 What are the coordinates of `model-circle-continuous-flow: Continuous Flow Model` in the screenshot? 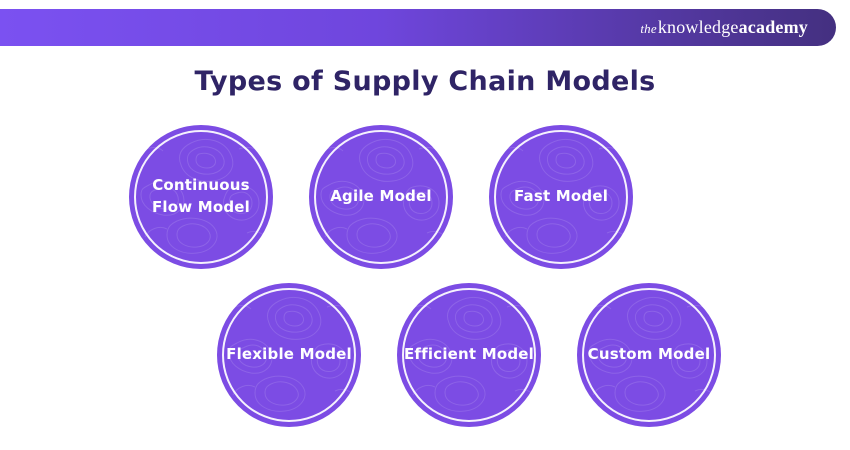 It's located at (201, 197).